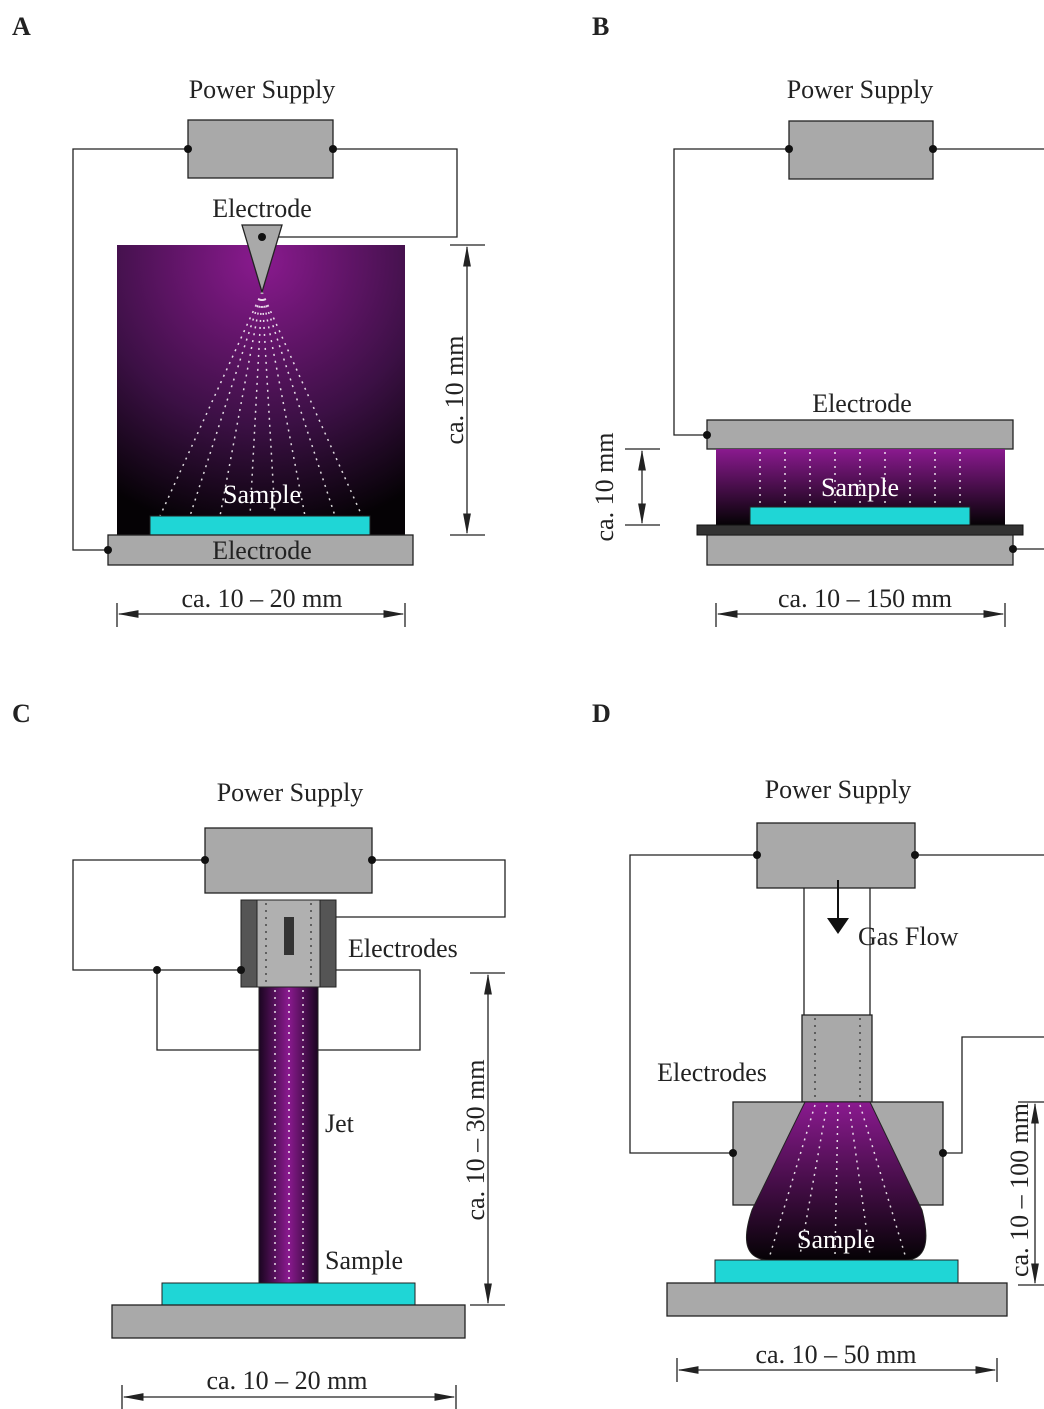 Image resolution: width=1044 pixels, height=1409 pixels. What do you see at coordinates (860, 434) in the screenshot?
I see `electrode-top` at bounding box center [860, 434].